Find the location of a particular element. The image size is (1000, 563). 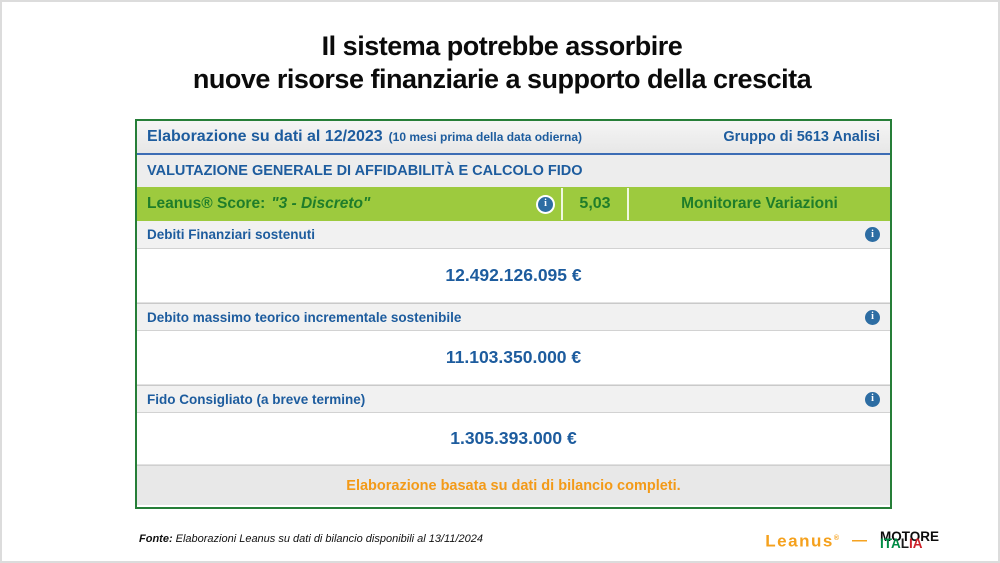

leanus-logo: Leanus® is located at coordinates (802, 540).